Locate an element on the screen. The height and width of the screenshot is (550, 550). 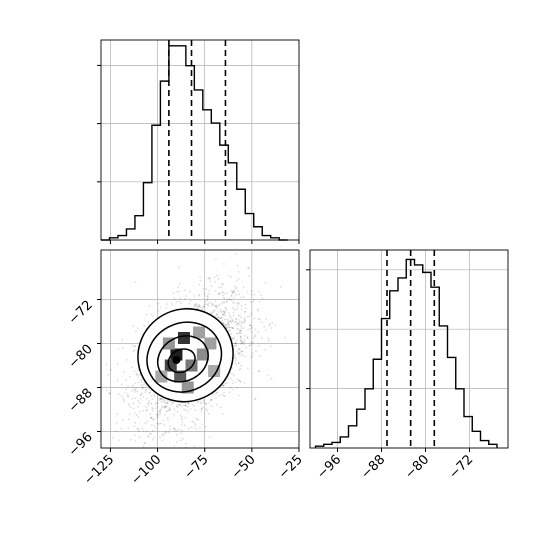
y-tick-label: −80 is located at coordinates (81, 357).